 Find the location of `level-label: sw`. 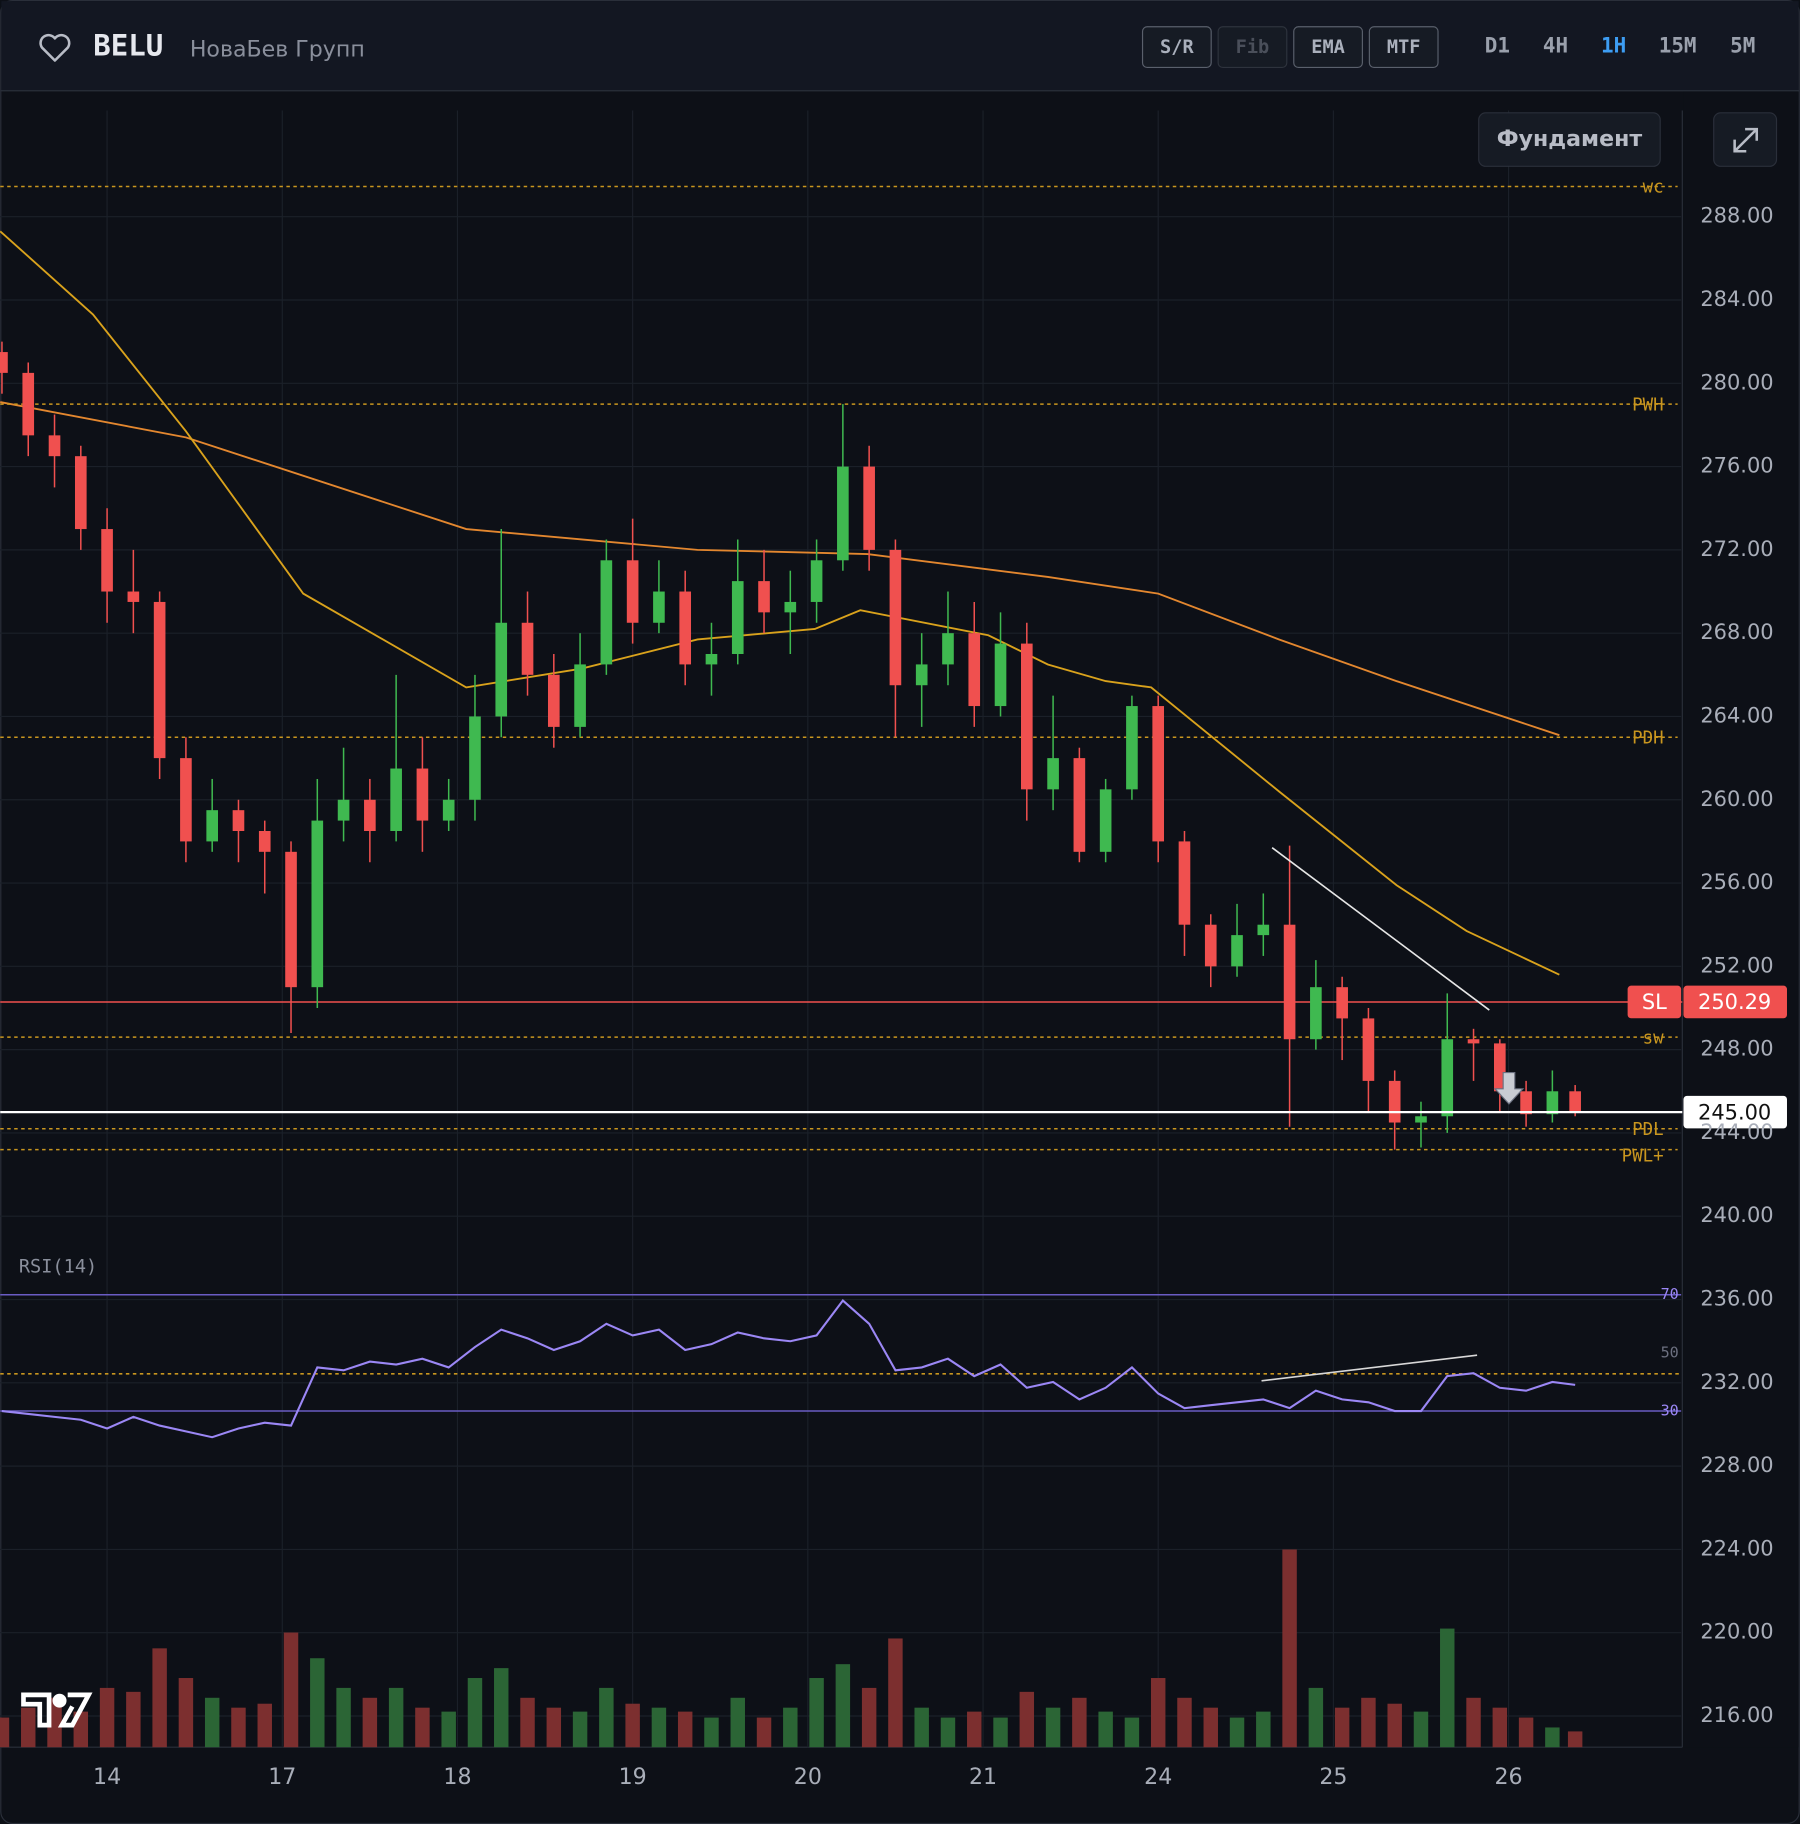

level-label: sw is located at coordinates (1653, 1038).